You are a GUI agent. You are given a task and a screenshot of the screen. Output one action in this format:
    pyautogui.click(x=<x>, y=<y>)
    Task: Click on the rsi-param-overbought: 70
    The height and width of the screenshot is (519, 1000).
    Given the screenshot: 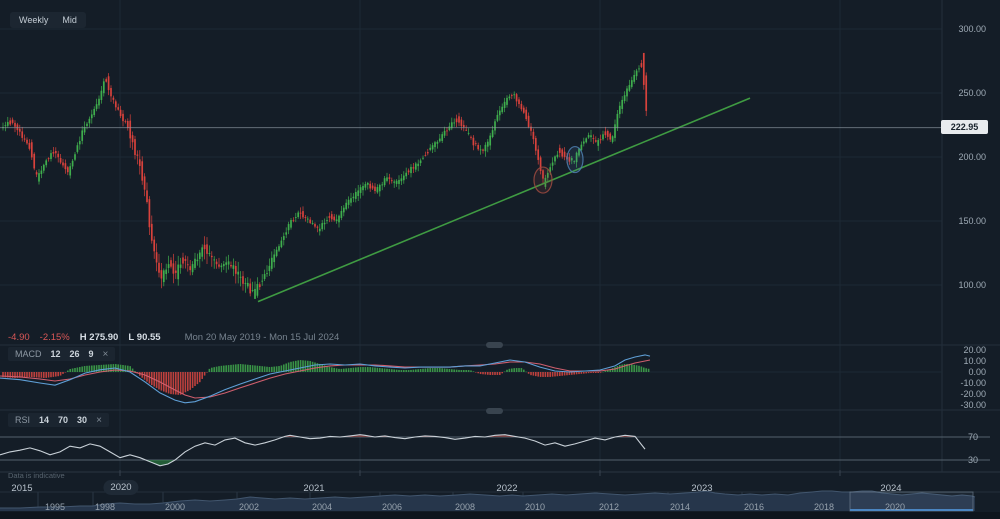 What is the action you would take?
    pyautogui.click(x=63, y=420)
    